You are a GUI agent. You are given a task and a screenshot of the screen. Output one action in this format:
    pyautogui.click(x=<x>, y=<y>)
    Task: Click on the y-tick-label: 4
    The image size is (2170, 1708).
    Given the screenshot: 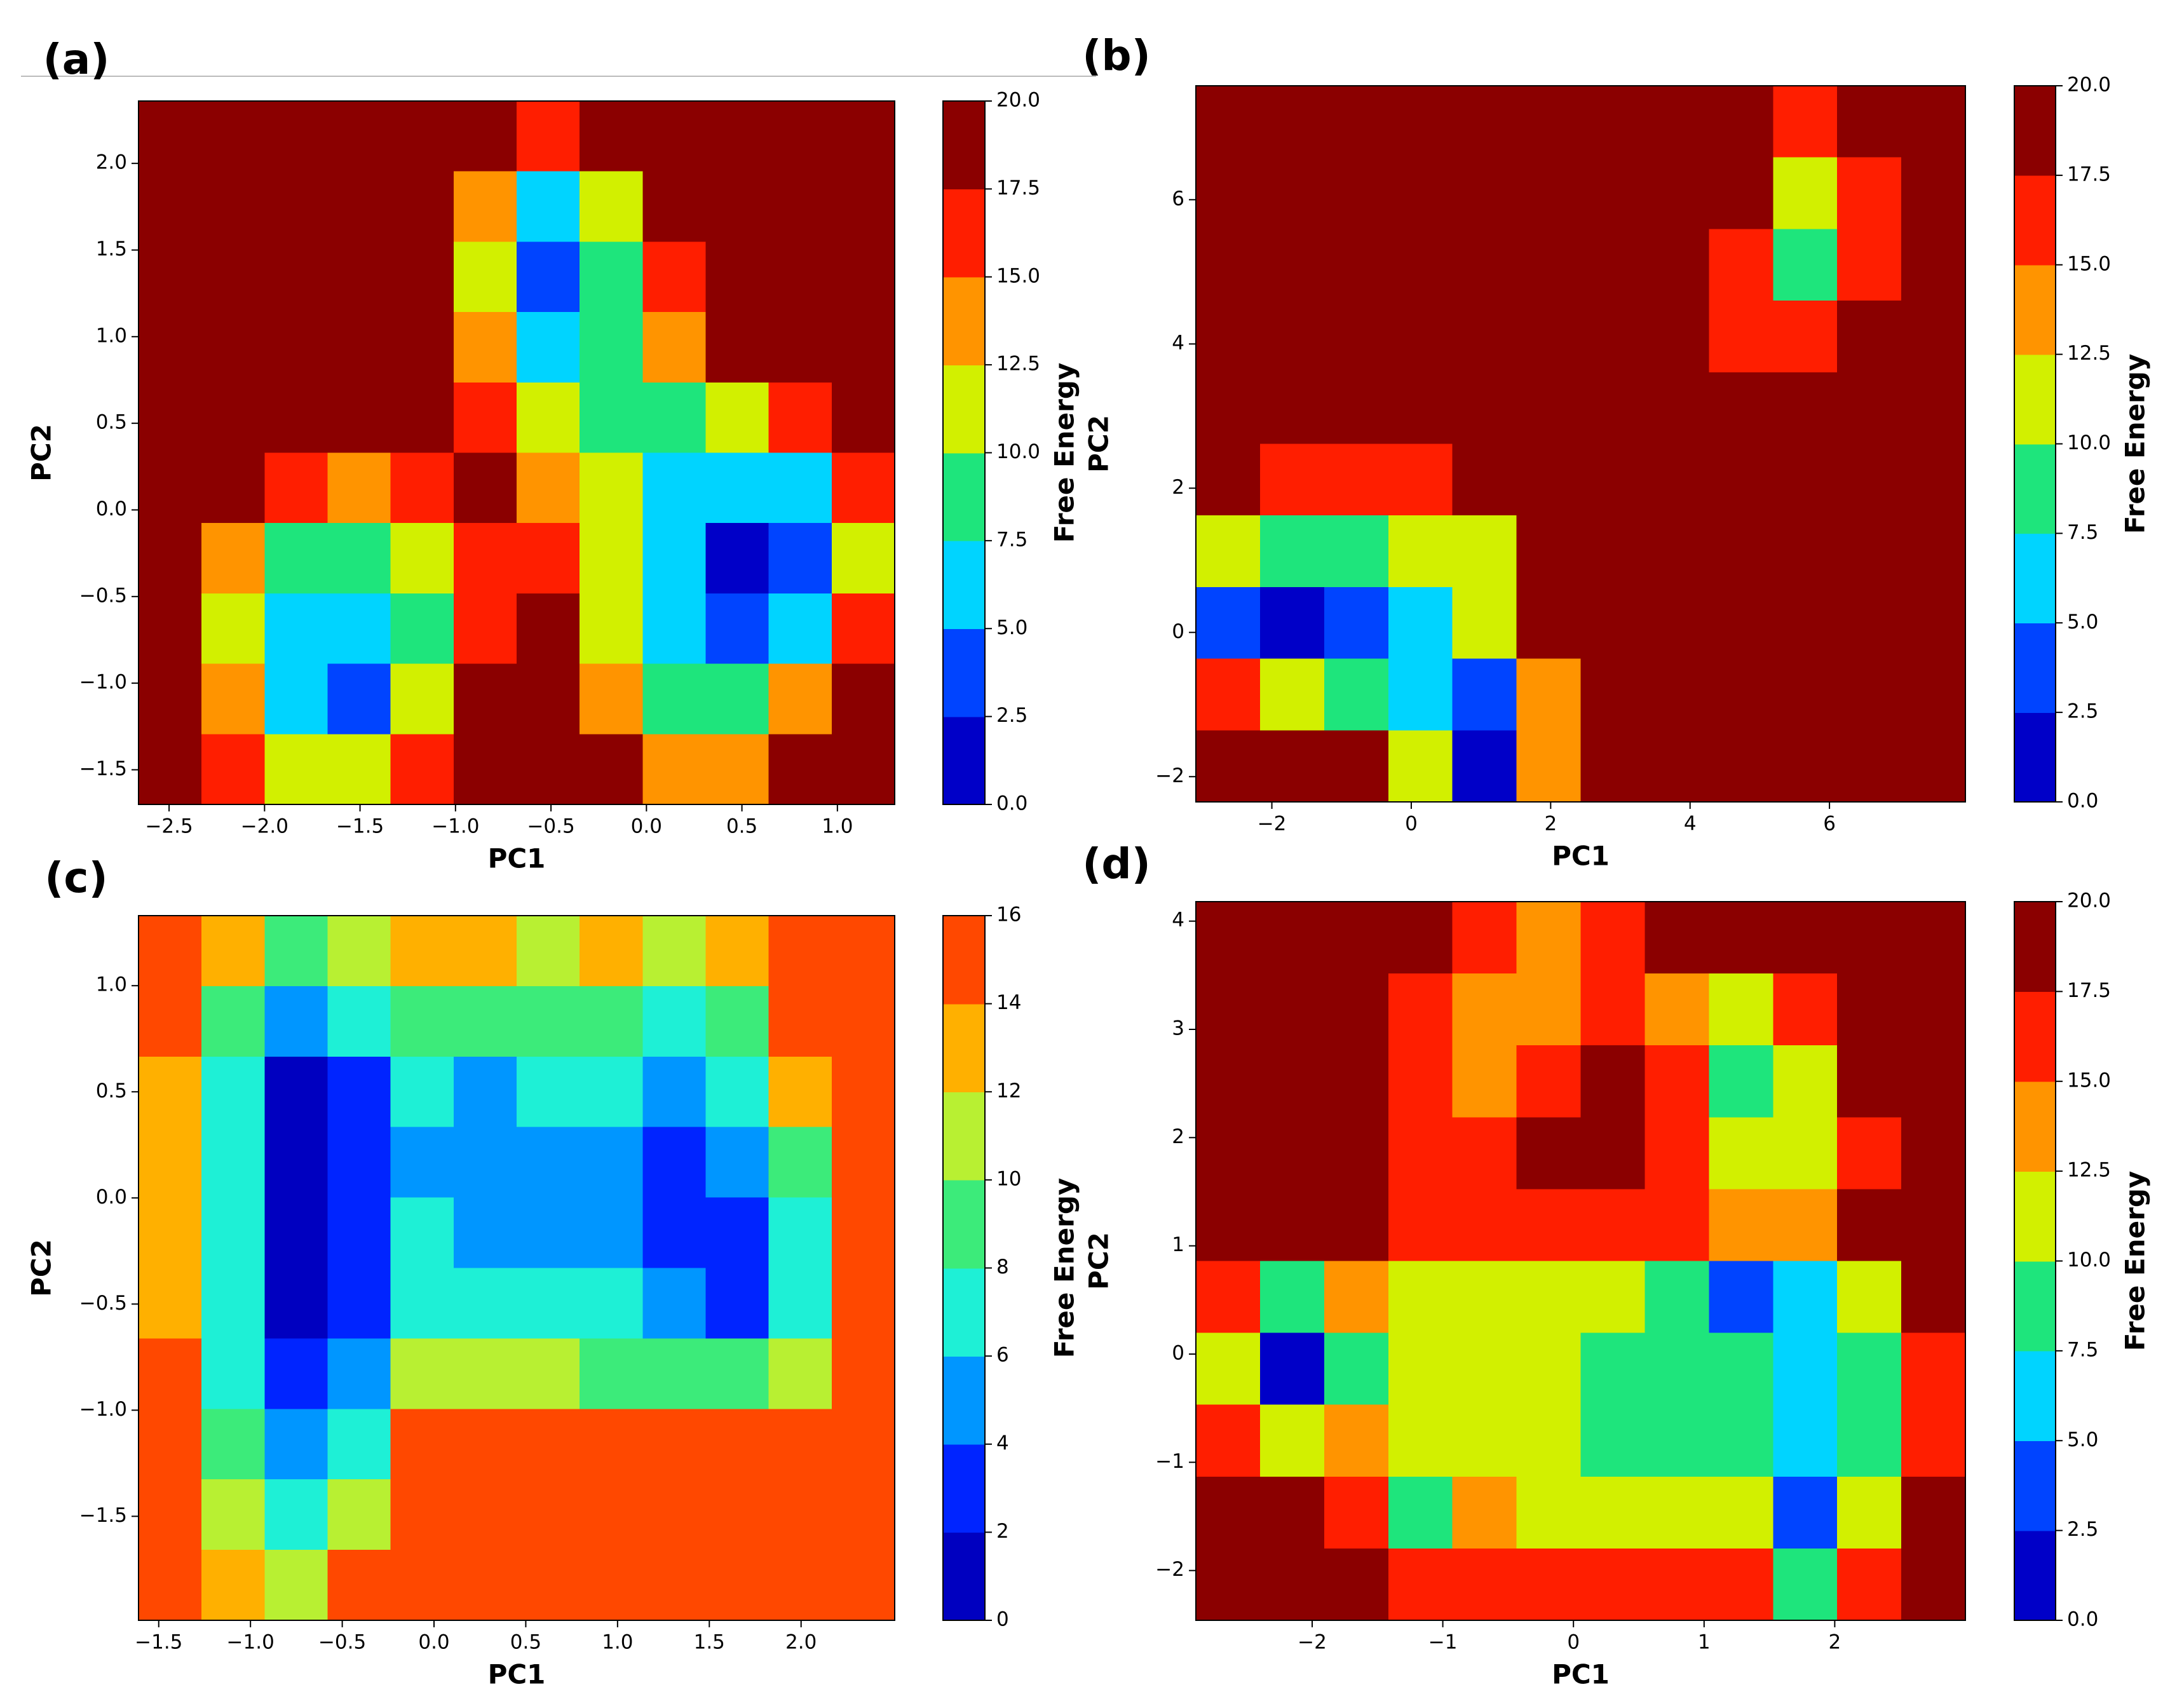 What is the action you would take?
    pyautogui.click(x=1178, y=343)
    